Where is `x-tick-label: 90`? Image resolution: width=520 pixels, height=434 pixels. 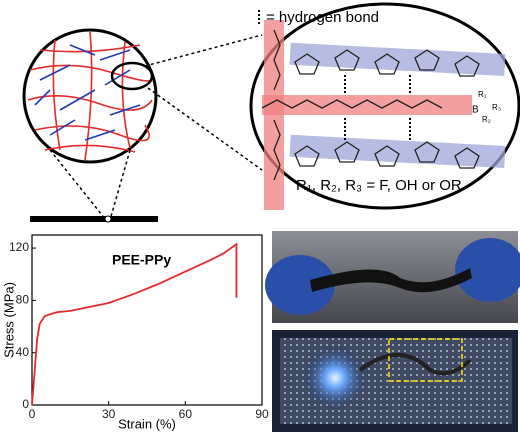
x-tick-label: 90 is located at coordinates (262, 414).